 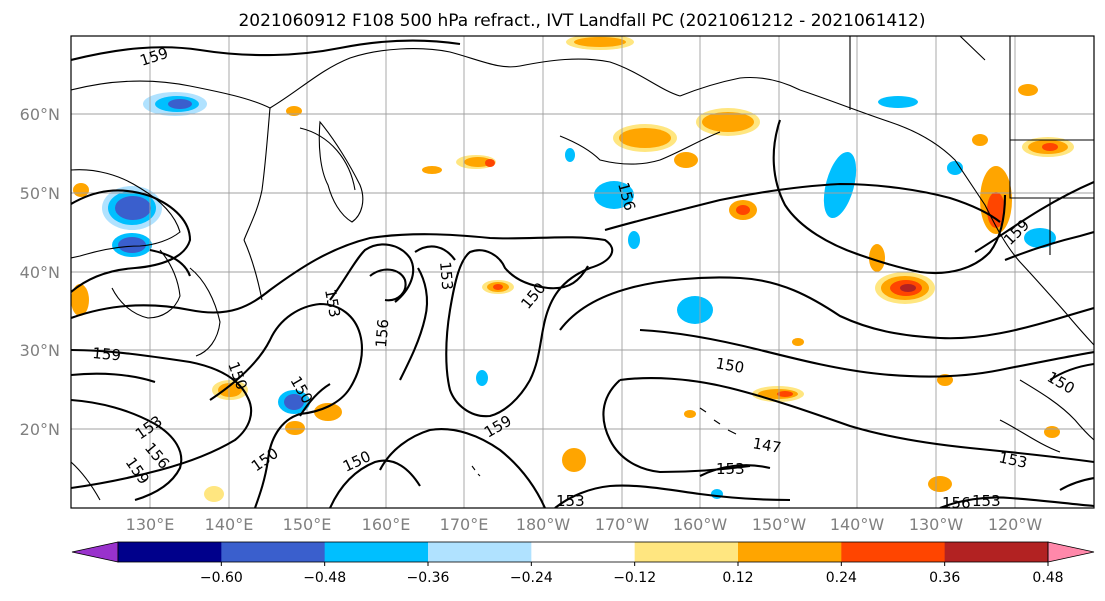 What do you see at coordinates (40, 193) in the screenshot?
I see `lat-label: 50°N` at bounding box center [40, 193].